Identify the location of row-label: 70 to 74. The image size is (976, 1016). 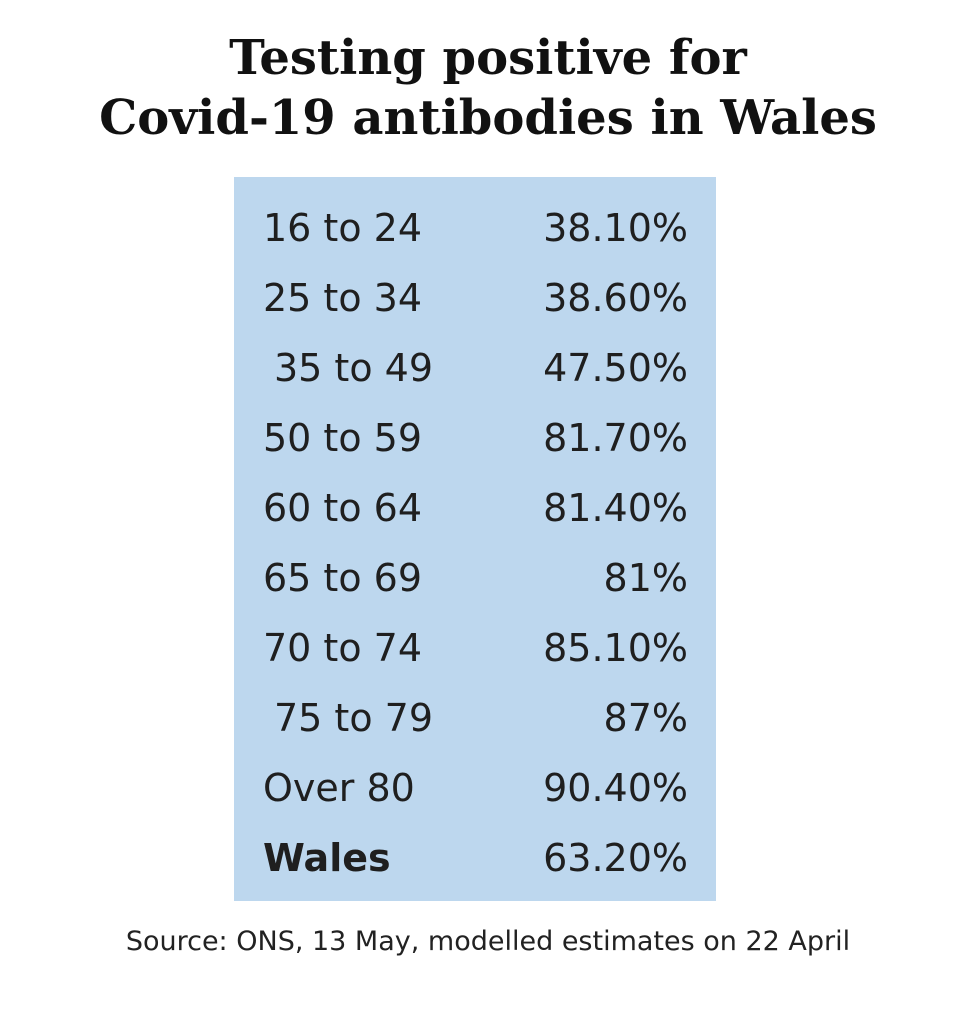
(343, 648).